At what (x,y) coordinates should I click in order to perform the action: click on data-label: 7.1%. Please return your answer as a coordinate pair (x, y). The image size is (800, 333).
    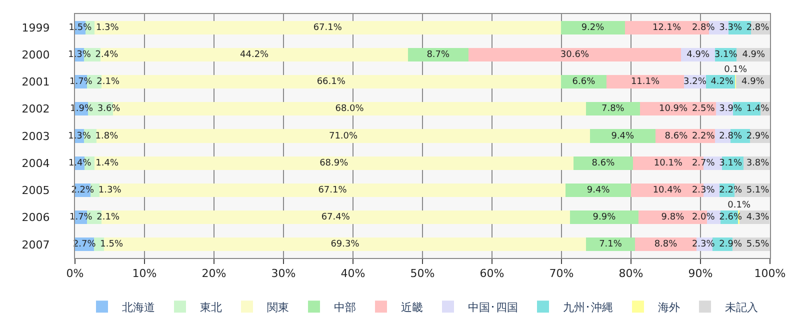
    Looking at the image, I should click on (610, 245).